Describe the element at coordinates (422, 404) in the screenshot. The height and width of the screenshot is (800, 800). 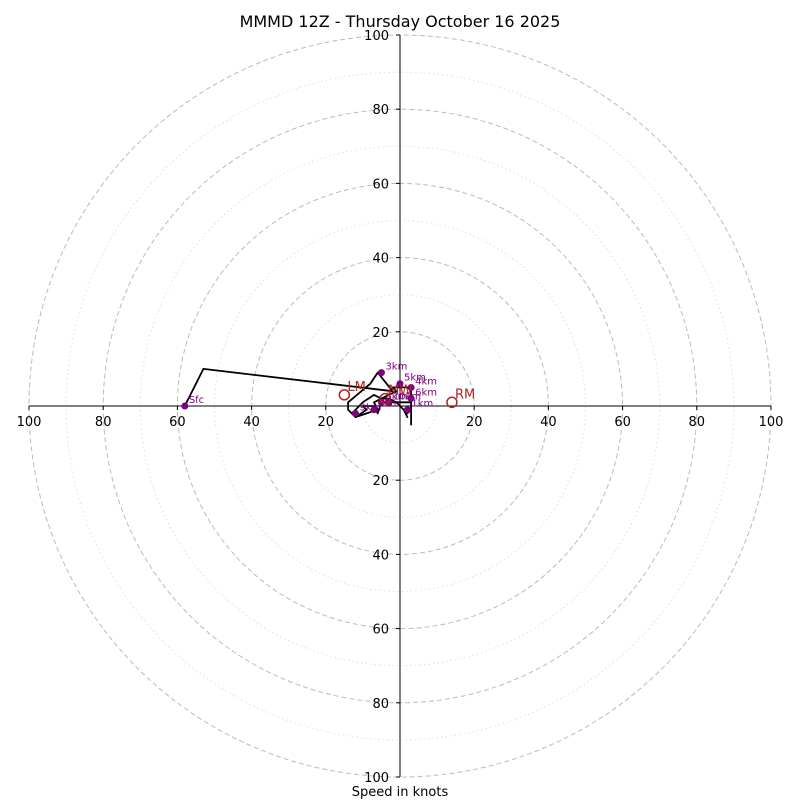
I see `height-marker-label-1km: 1km` at that location.